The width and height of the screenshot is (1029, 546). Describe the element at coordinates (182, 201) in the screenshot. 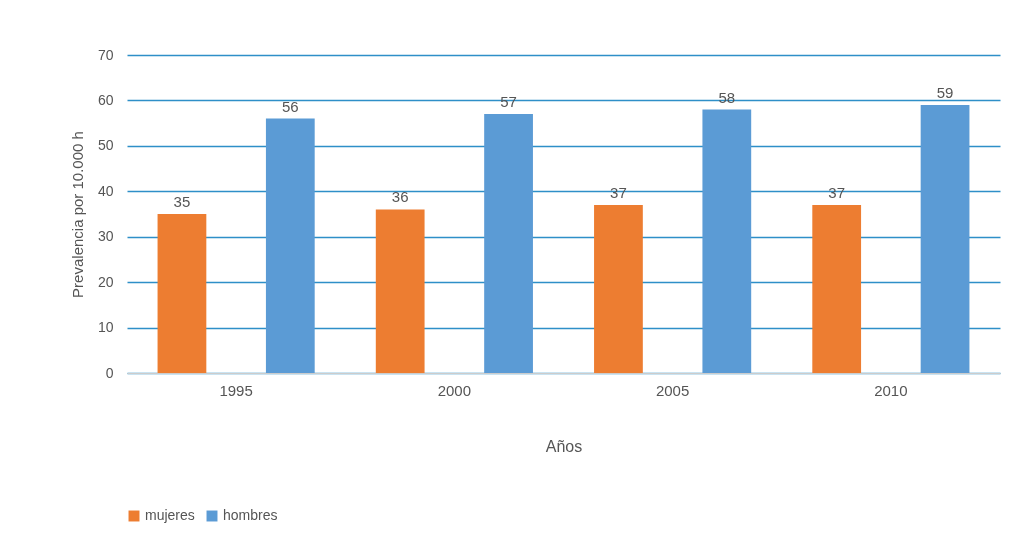

I see `data-label: 35` at that location.